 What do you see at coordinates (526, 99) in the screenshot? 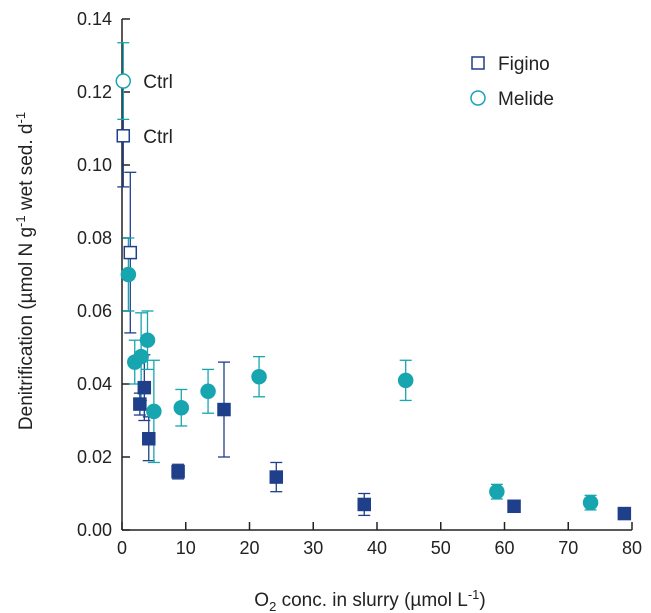
I see `legend-melide-label: Melide` at bounding box center [526, 99].